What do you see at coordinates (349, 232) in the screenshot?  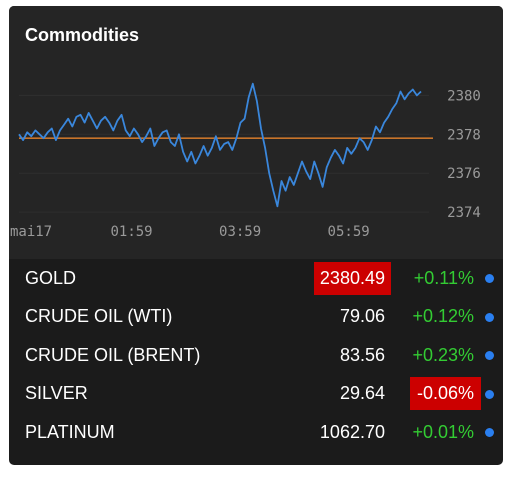 I see `x-tick-label: 05:59` at bounding box center [349, 232].